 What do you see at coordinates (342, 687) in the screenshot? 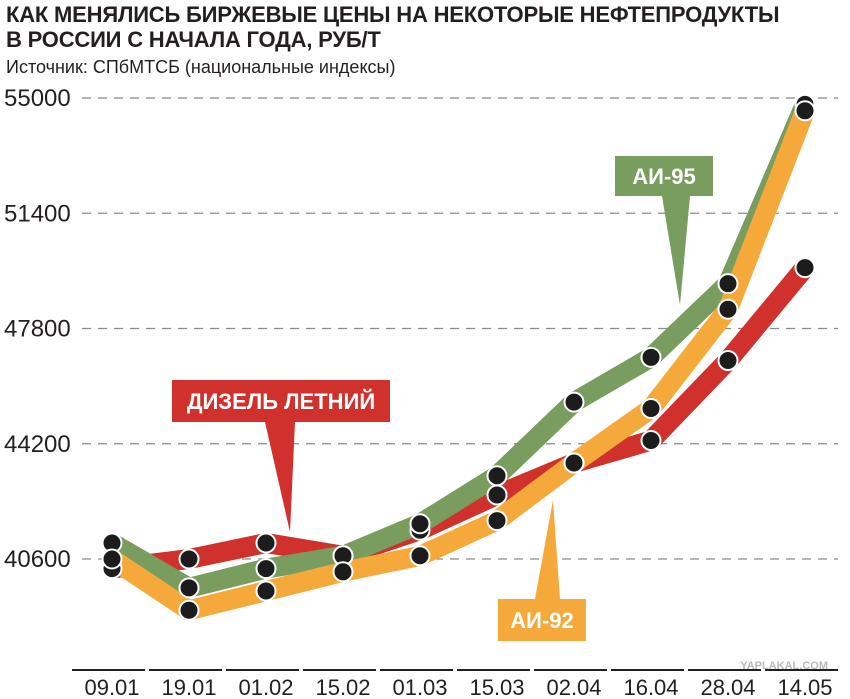
I see `x-tick-label: 15.02` at bounding box center [342, 687].